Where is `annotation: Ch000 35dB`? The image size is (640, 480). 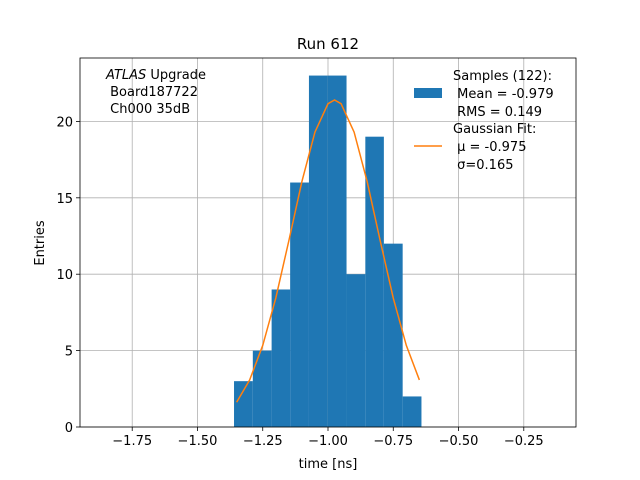 annotation: Ch000 35dB is located at coordinates (148, 109).